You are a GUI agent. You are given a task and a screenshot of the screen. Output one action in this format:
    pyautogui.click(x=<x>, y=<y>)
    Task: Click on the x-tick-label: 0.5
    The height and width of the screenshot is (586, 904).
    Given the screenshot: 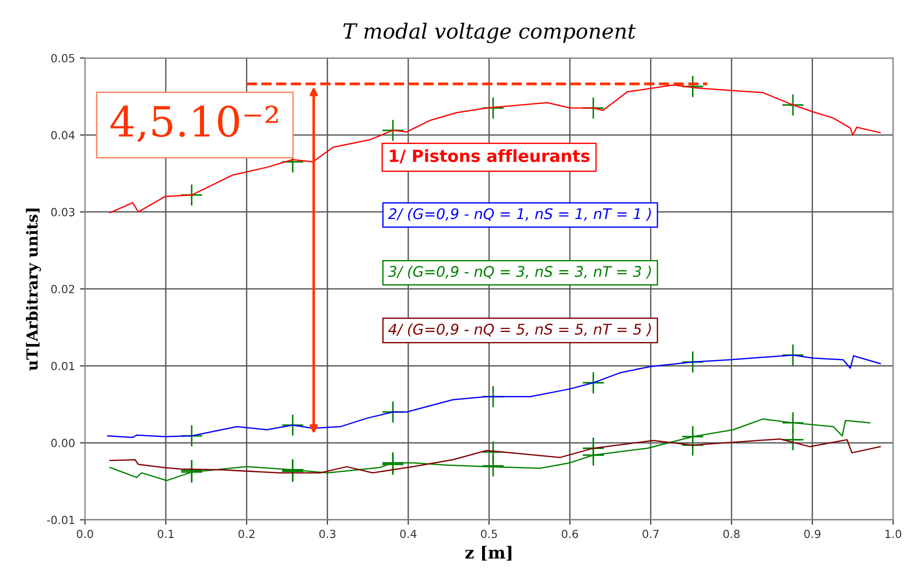 What is the action you would take?
    pyautogui.click(x=488, y=534)
    